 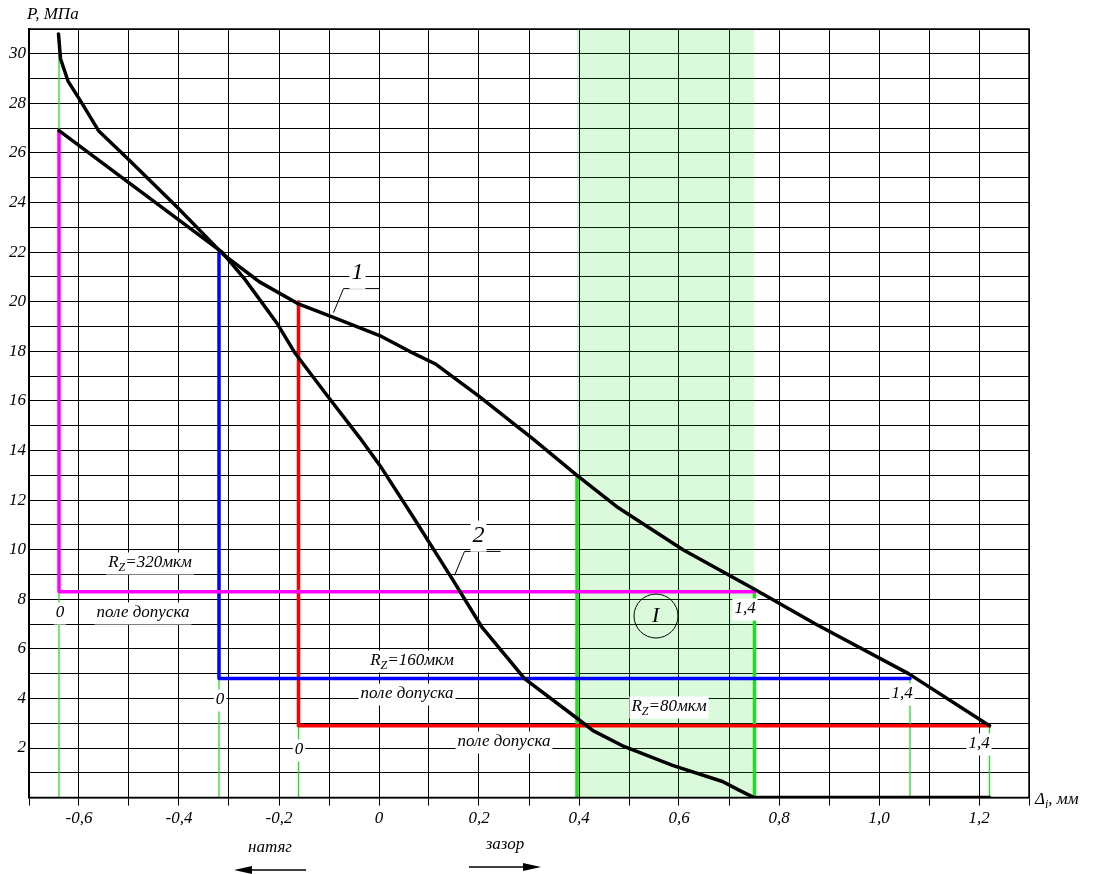 I want to click on y-tick-label: 30, so click(x=17, y=53).